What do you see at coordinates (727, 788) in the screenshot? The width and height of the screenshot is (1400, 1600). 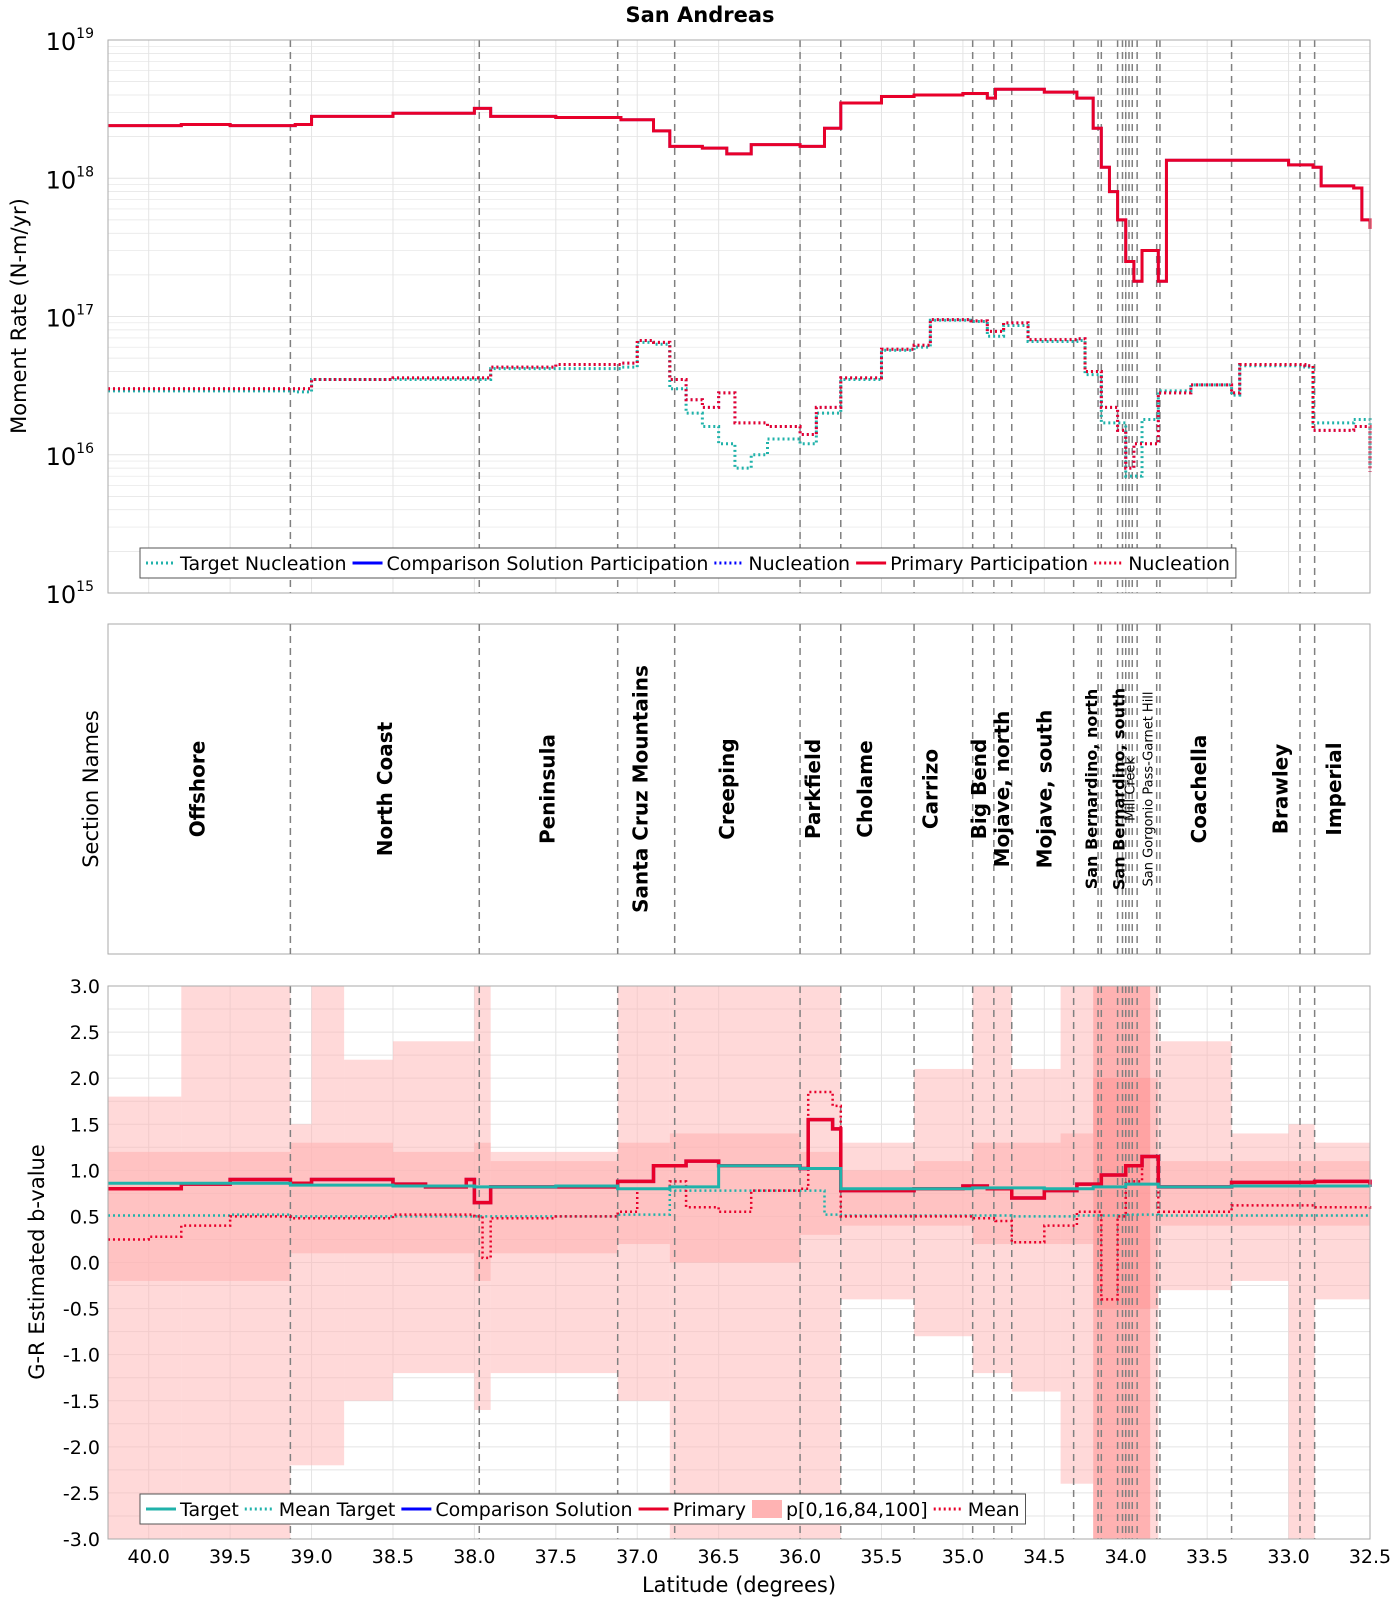 I see `section-label: Creeping` at bounding box center [727, 788].